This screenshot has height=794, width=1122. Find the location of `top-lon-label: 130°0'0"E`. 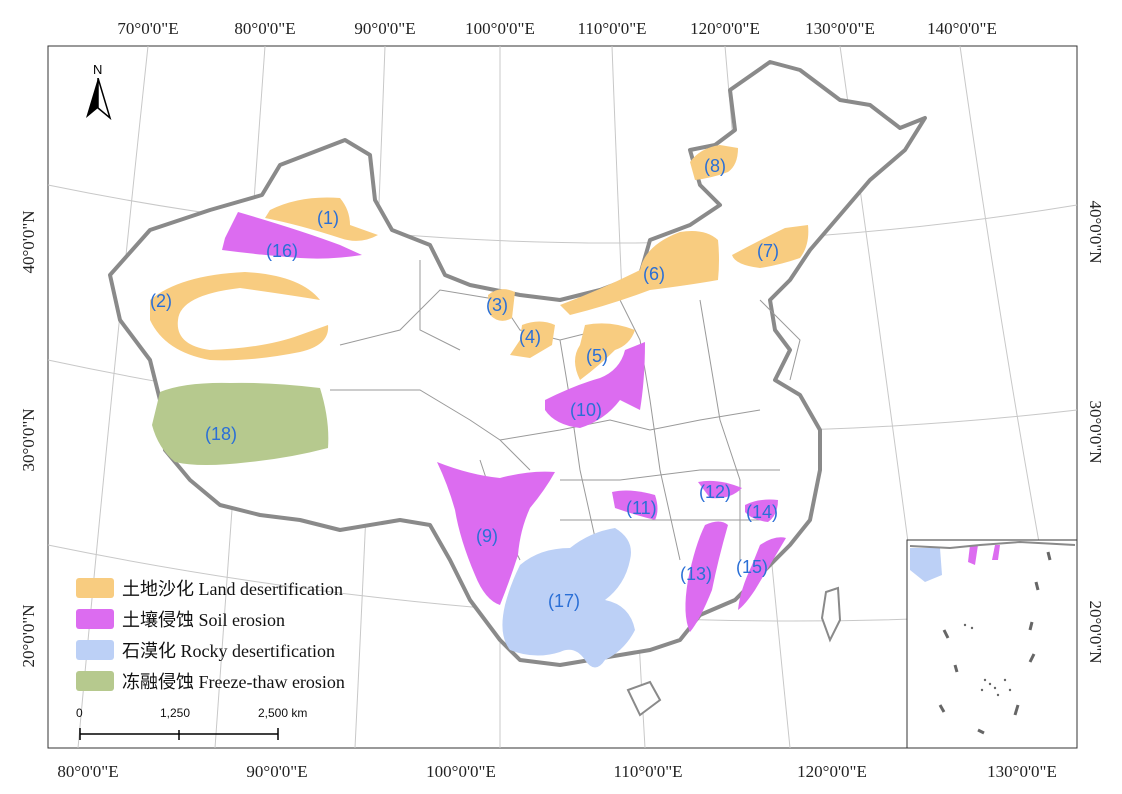

top-lon-label: 130°0'0"E is located at coordinates (840, 28).